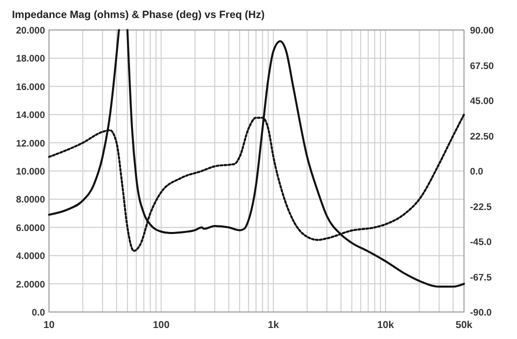 This screenshot has height=339, width=517. Describe the element at coordinates (481, 313) in the screenshot. I see `y2-tick-label: -90.0` at that location.